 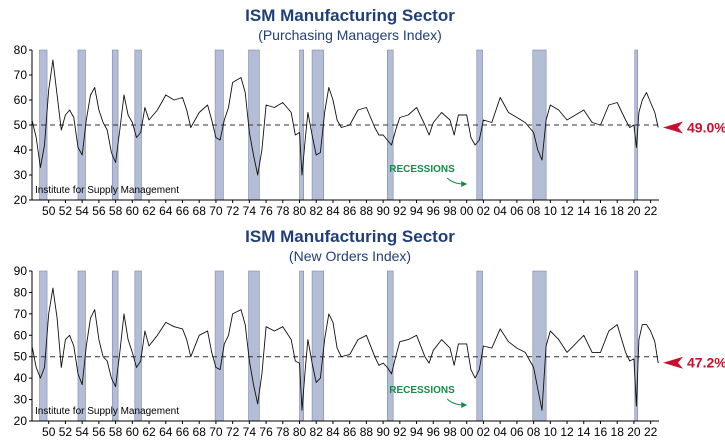 What do you see at coordinates (584, 211) in the screenshot?
I see `x-tick-label: 14` at bounding box center [584, 211].